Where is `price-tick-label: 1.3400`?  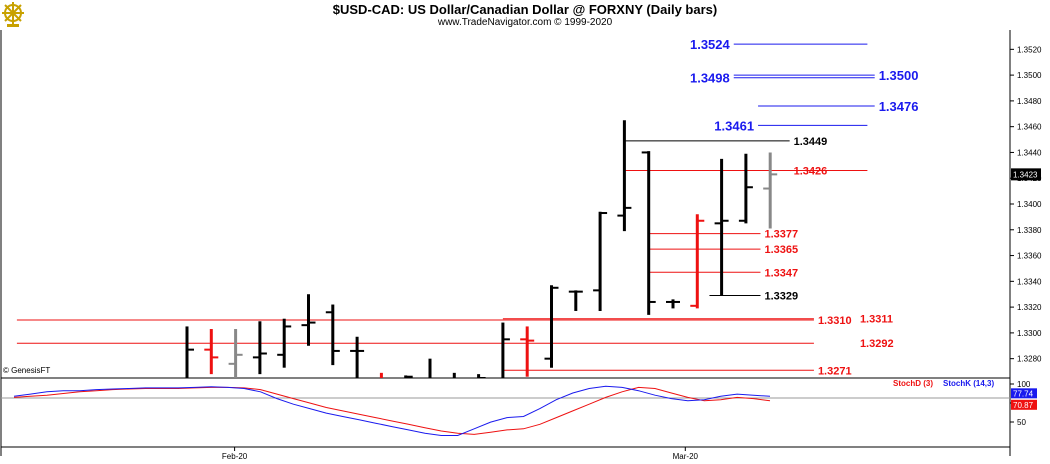 price-tick-label: 1.3400 is located at coordinates (1029, 204).